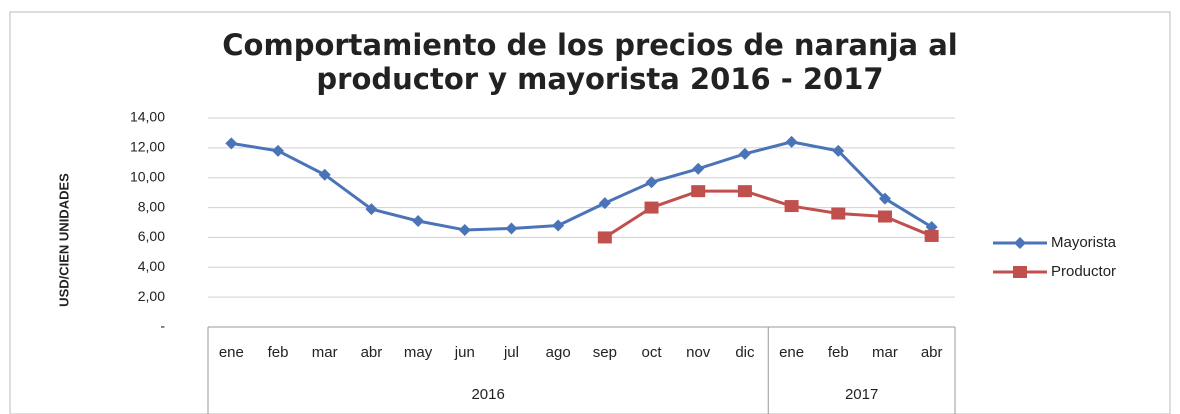 The width and height of the screenshot is (1180, 414). I want to click on x-tick-label: oct, so click(652, 352).